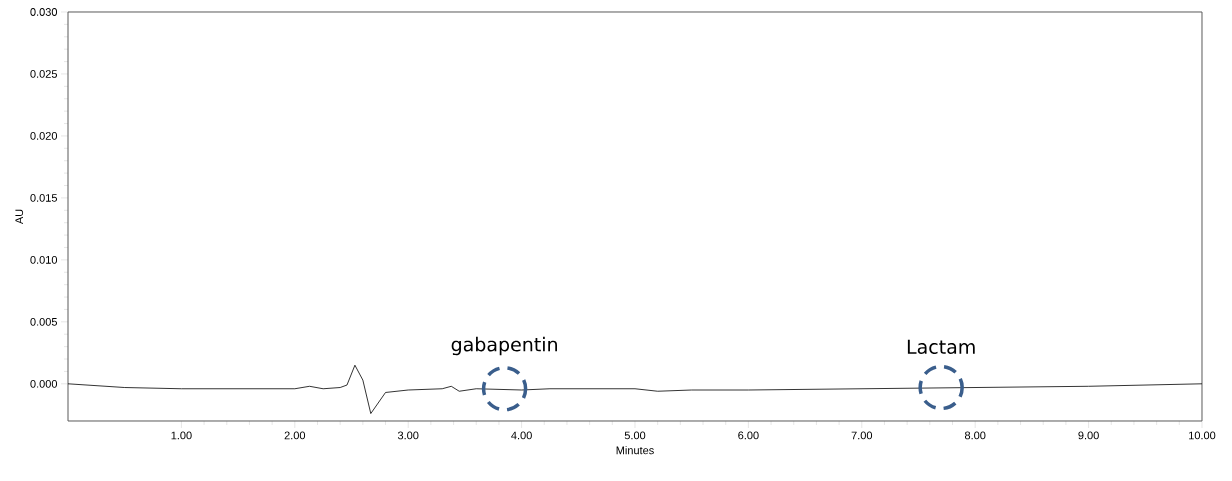  Describe the element at coordinates (504, 346) in the screenshot. I see `annotation: gabapentin` at that location.